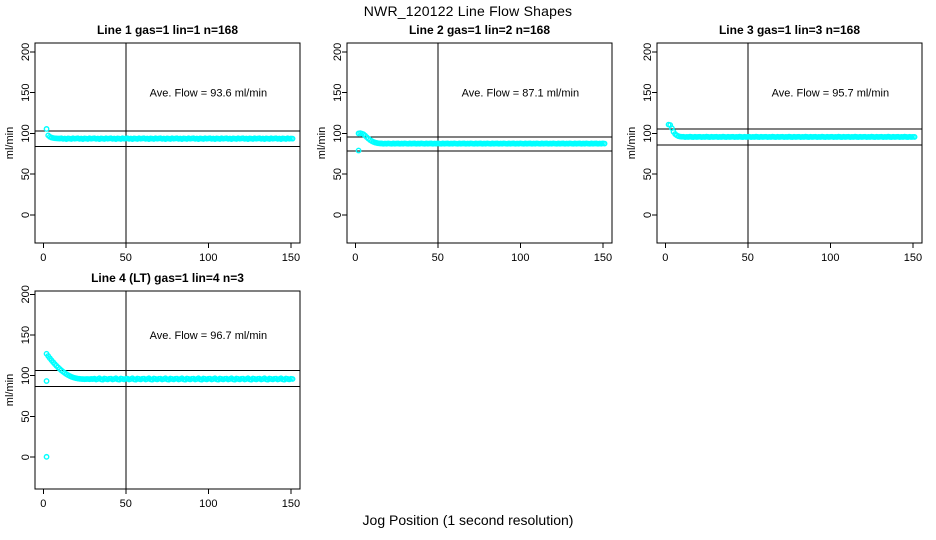  What do you see at coordinates (468, 11) in the screenshot?
I see `main-title: NWR_120122 Line Flow Shapes` at bounding box center [468, 11].